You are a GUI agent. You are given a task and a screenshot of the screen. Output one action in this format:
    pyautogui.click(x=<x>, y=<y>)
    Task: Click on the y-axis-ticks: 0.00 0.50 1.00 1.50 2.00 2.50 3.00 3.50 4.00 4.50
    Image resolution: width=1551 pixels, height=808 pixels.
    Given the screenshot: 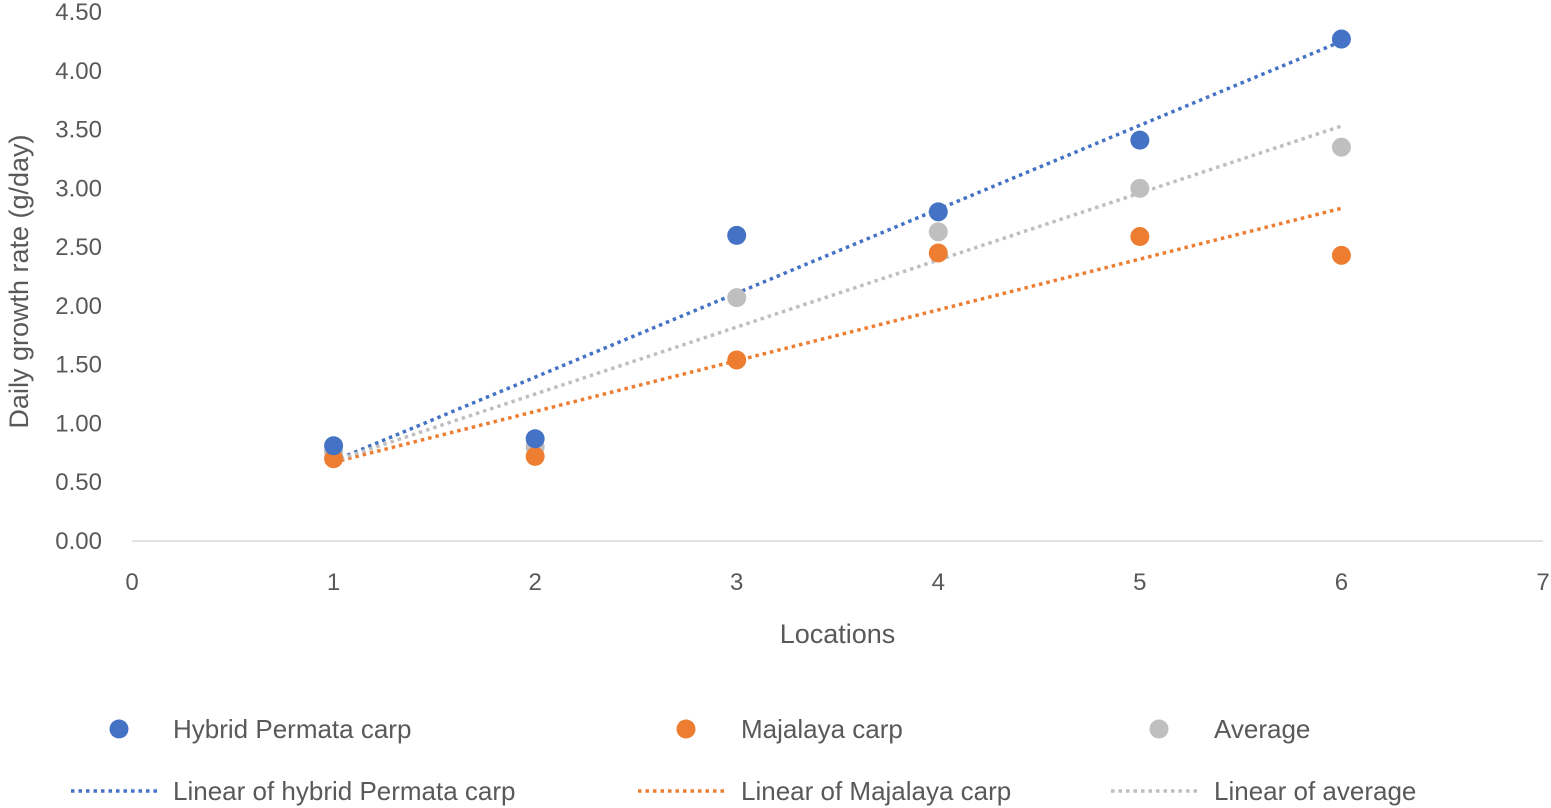 What is the action you would take?
    pyautogui.click(x=78, y=277)
    